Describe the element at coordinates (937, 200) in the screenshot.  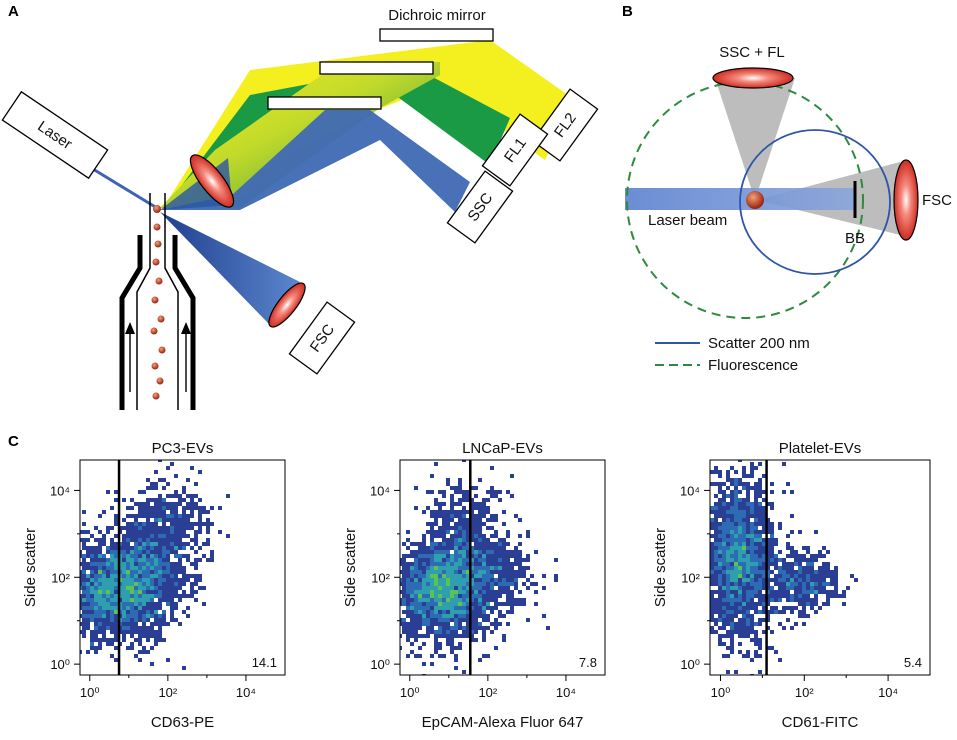
I see `fsc-b-label: FSC` at that location.